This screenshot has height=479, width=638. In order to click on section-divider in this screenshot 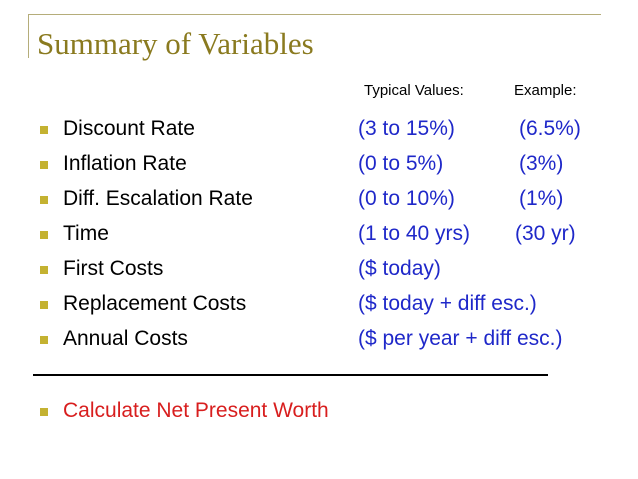, I will do `click(290, 375)`.